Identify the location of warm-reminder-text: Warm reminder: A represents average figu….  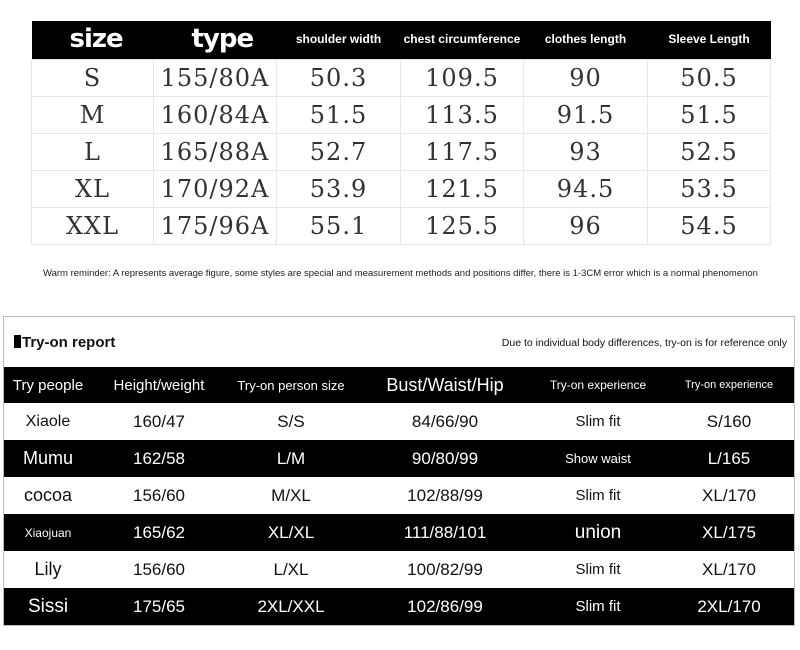
(400, 273).